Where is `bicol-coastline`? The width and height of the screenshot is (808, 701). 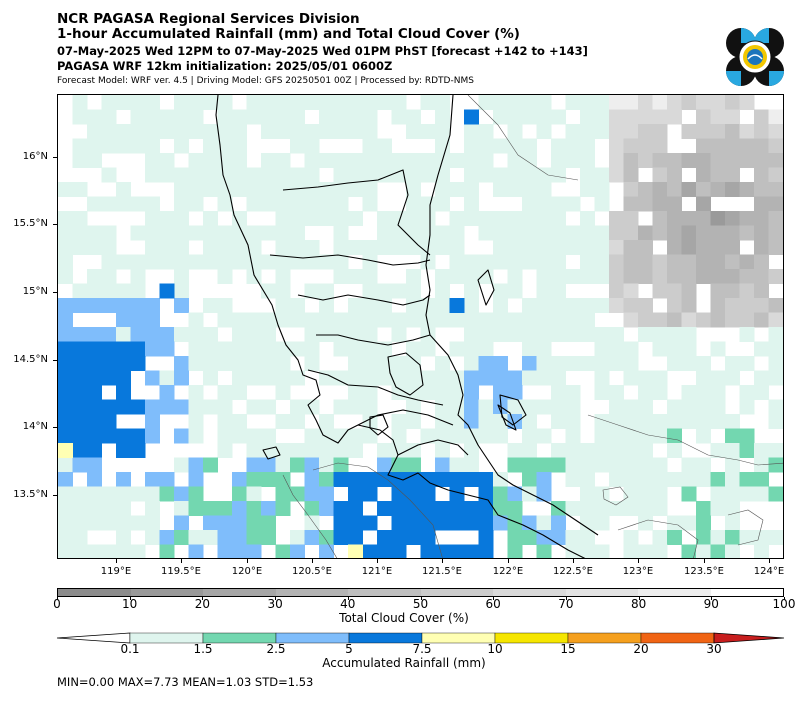 bicol-coastline is located at coordinates (685, 440).